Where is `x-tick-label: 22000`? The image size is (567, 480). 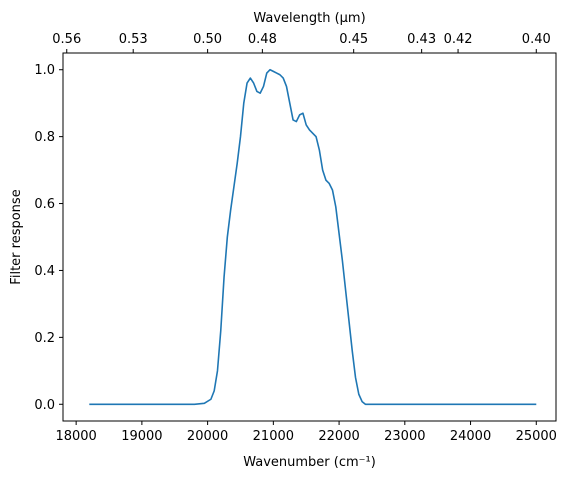
x-tick-label: 22000 is located at coordinates (338, 436).